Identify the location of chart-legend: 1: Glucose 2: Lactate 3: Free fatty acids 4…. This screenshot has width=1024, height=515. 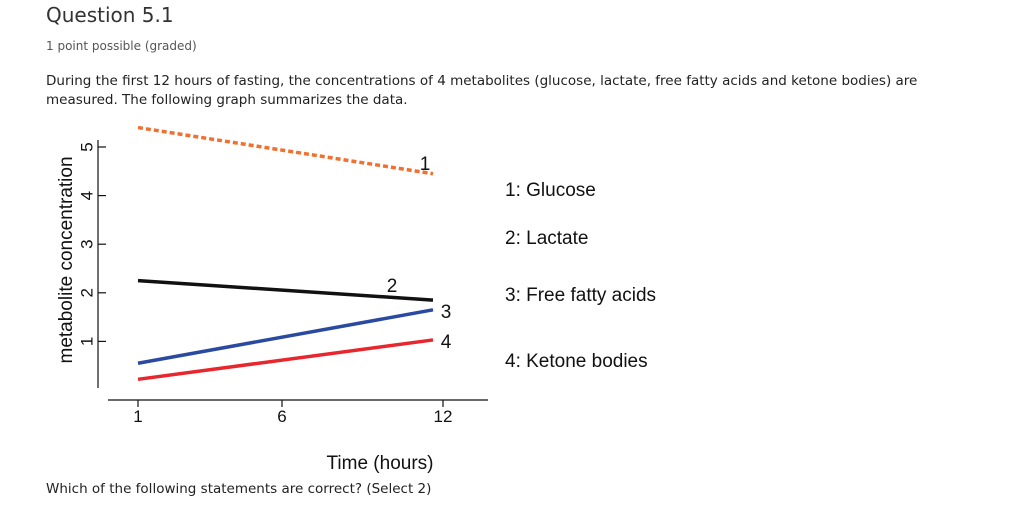
(580, 276).